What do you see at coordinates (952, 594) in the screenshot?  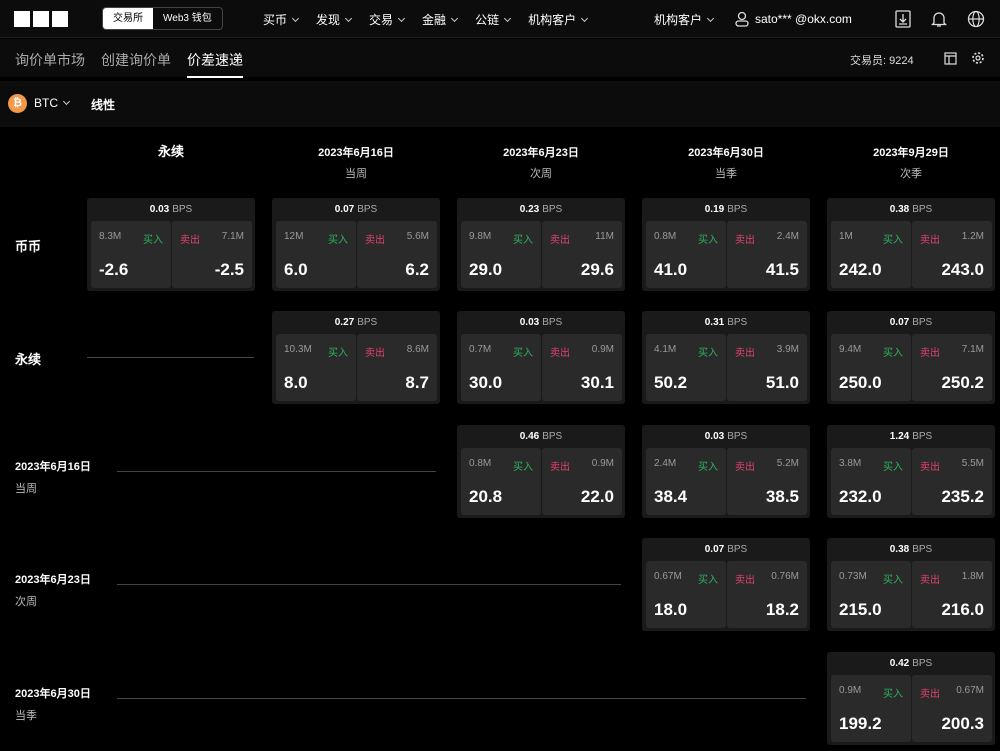 I see `sell-button: 卖出 1.8M 216.0` at bounding box center [952, 594].